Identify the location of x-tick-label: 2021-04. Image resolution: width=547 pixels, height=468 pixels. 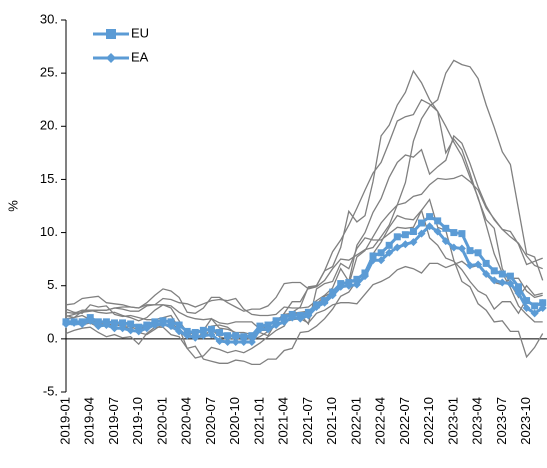
(283, 421).